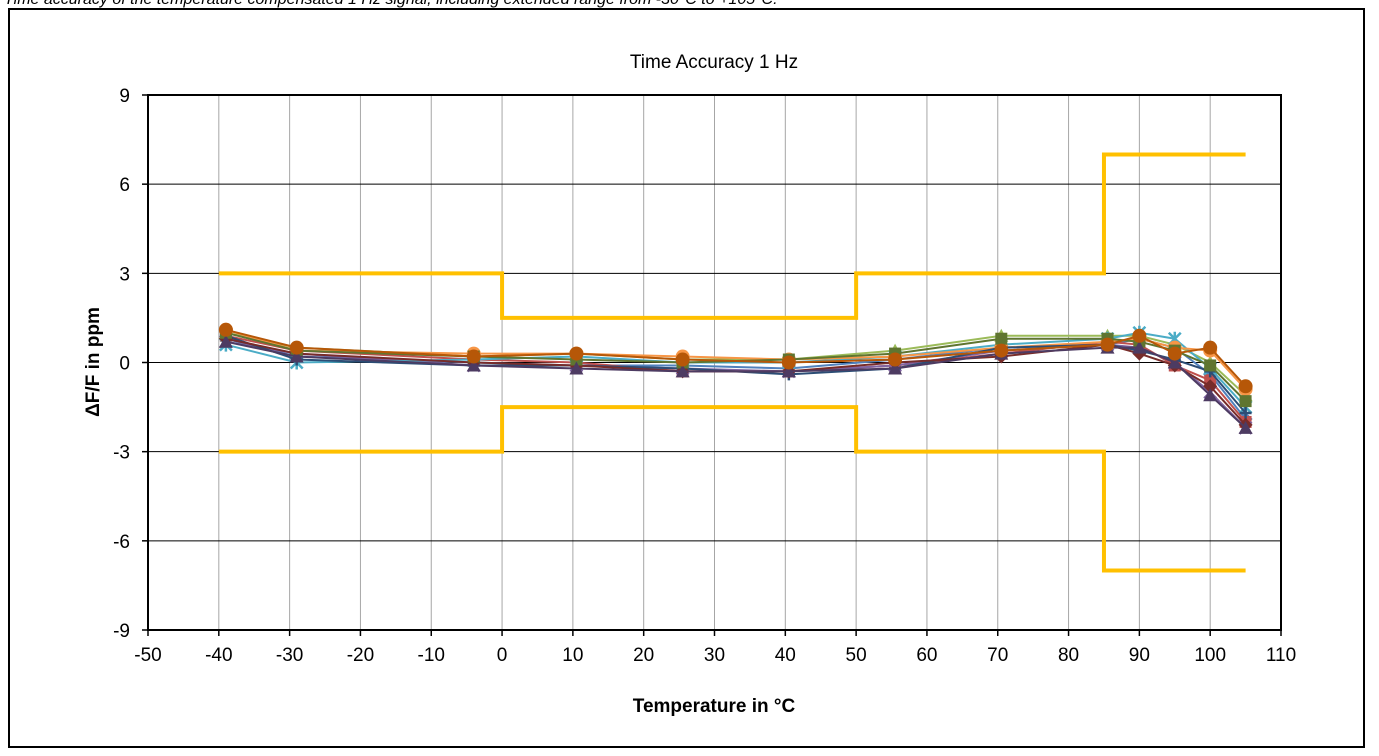 The image size is (1379, 756). What do you see at coordinates (431, 655) in the screenshot?
I see `x-tick-label: -10` at bounding box center [431, 655].